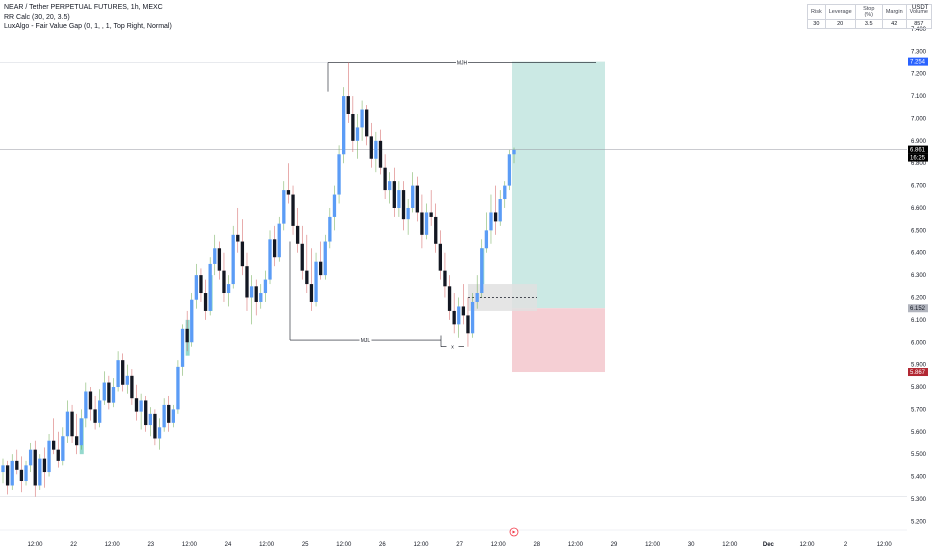 The width and height of the screenshot is (932, 550). I want to click on stats-header-leverage: Leverage, so click(840, 12).